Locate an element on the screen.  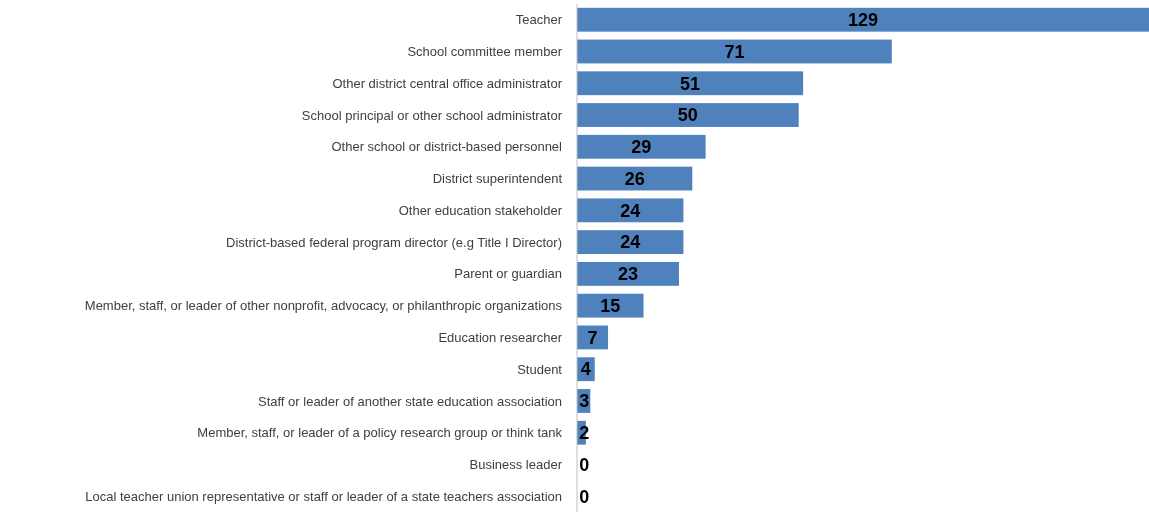
y-tick-label: Student is located at coordinates (540, 369).